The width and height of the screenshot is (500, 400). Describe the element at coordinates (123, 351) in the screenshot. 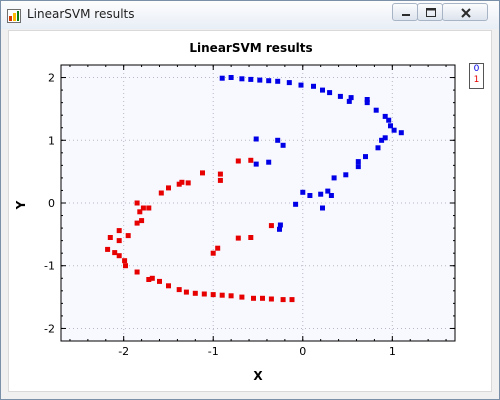

I see `x-tick-label: -2` at that location.